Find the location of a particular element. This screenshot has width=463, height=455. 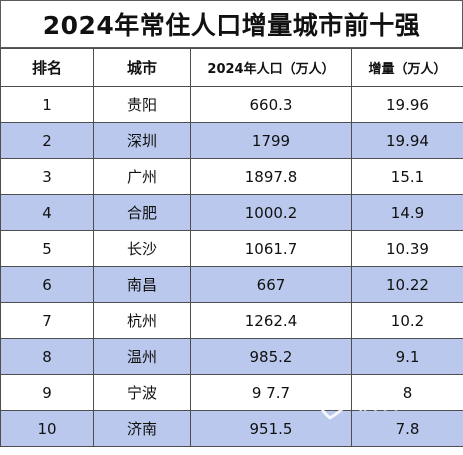

table-row: 2 深圳 1799 19.94 is located at coordinates (231, 140).